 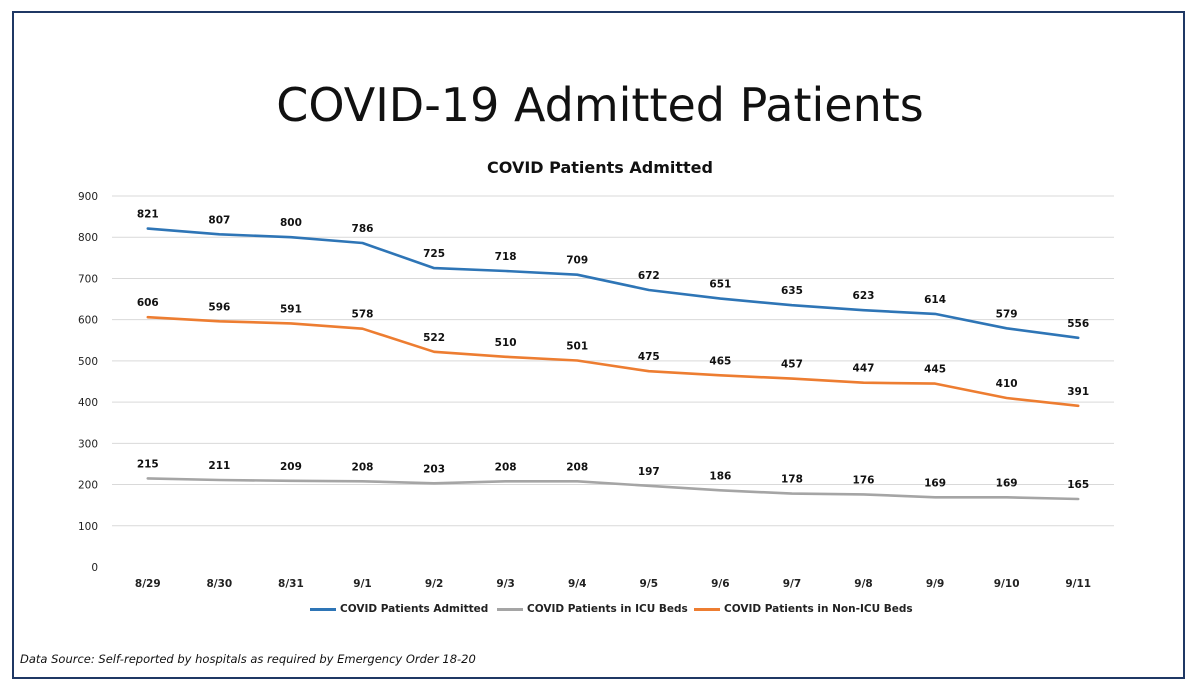 What do you see at coordinates (219, 220) in the screenshot?
I see `data-label-admitted-1: 807` at bounding box center [219, 220].